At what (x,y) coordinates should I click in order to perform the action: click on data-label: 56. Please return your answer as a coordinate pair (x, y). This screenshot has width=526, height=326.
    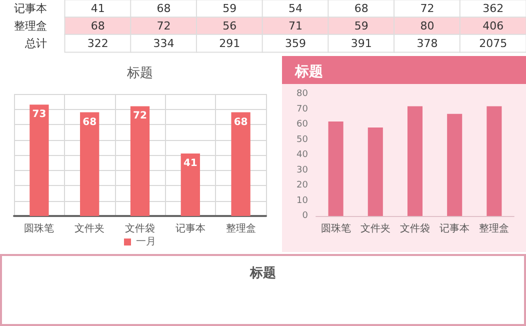
    Looking at the image, I should click on (229, 26).